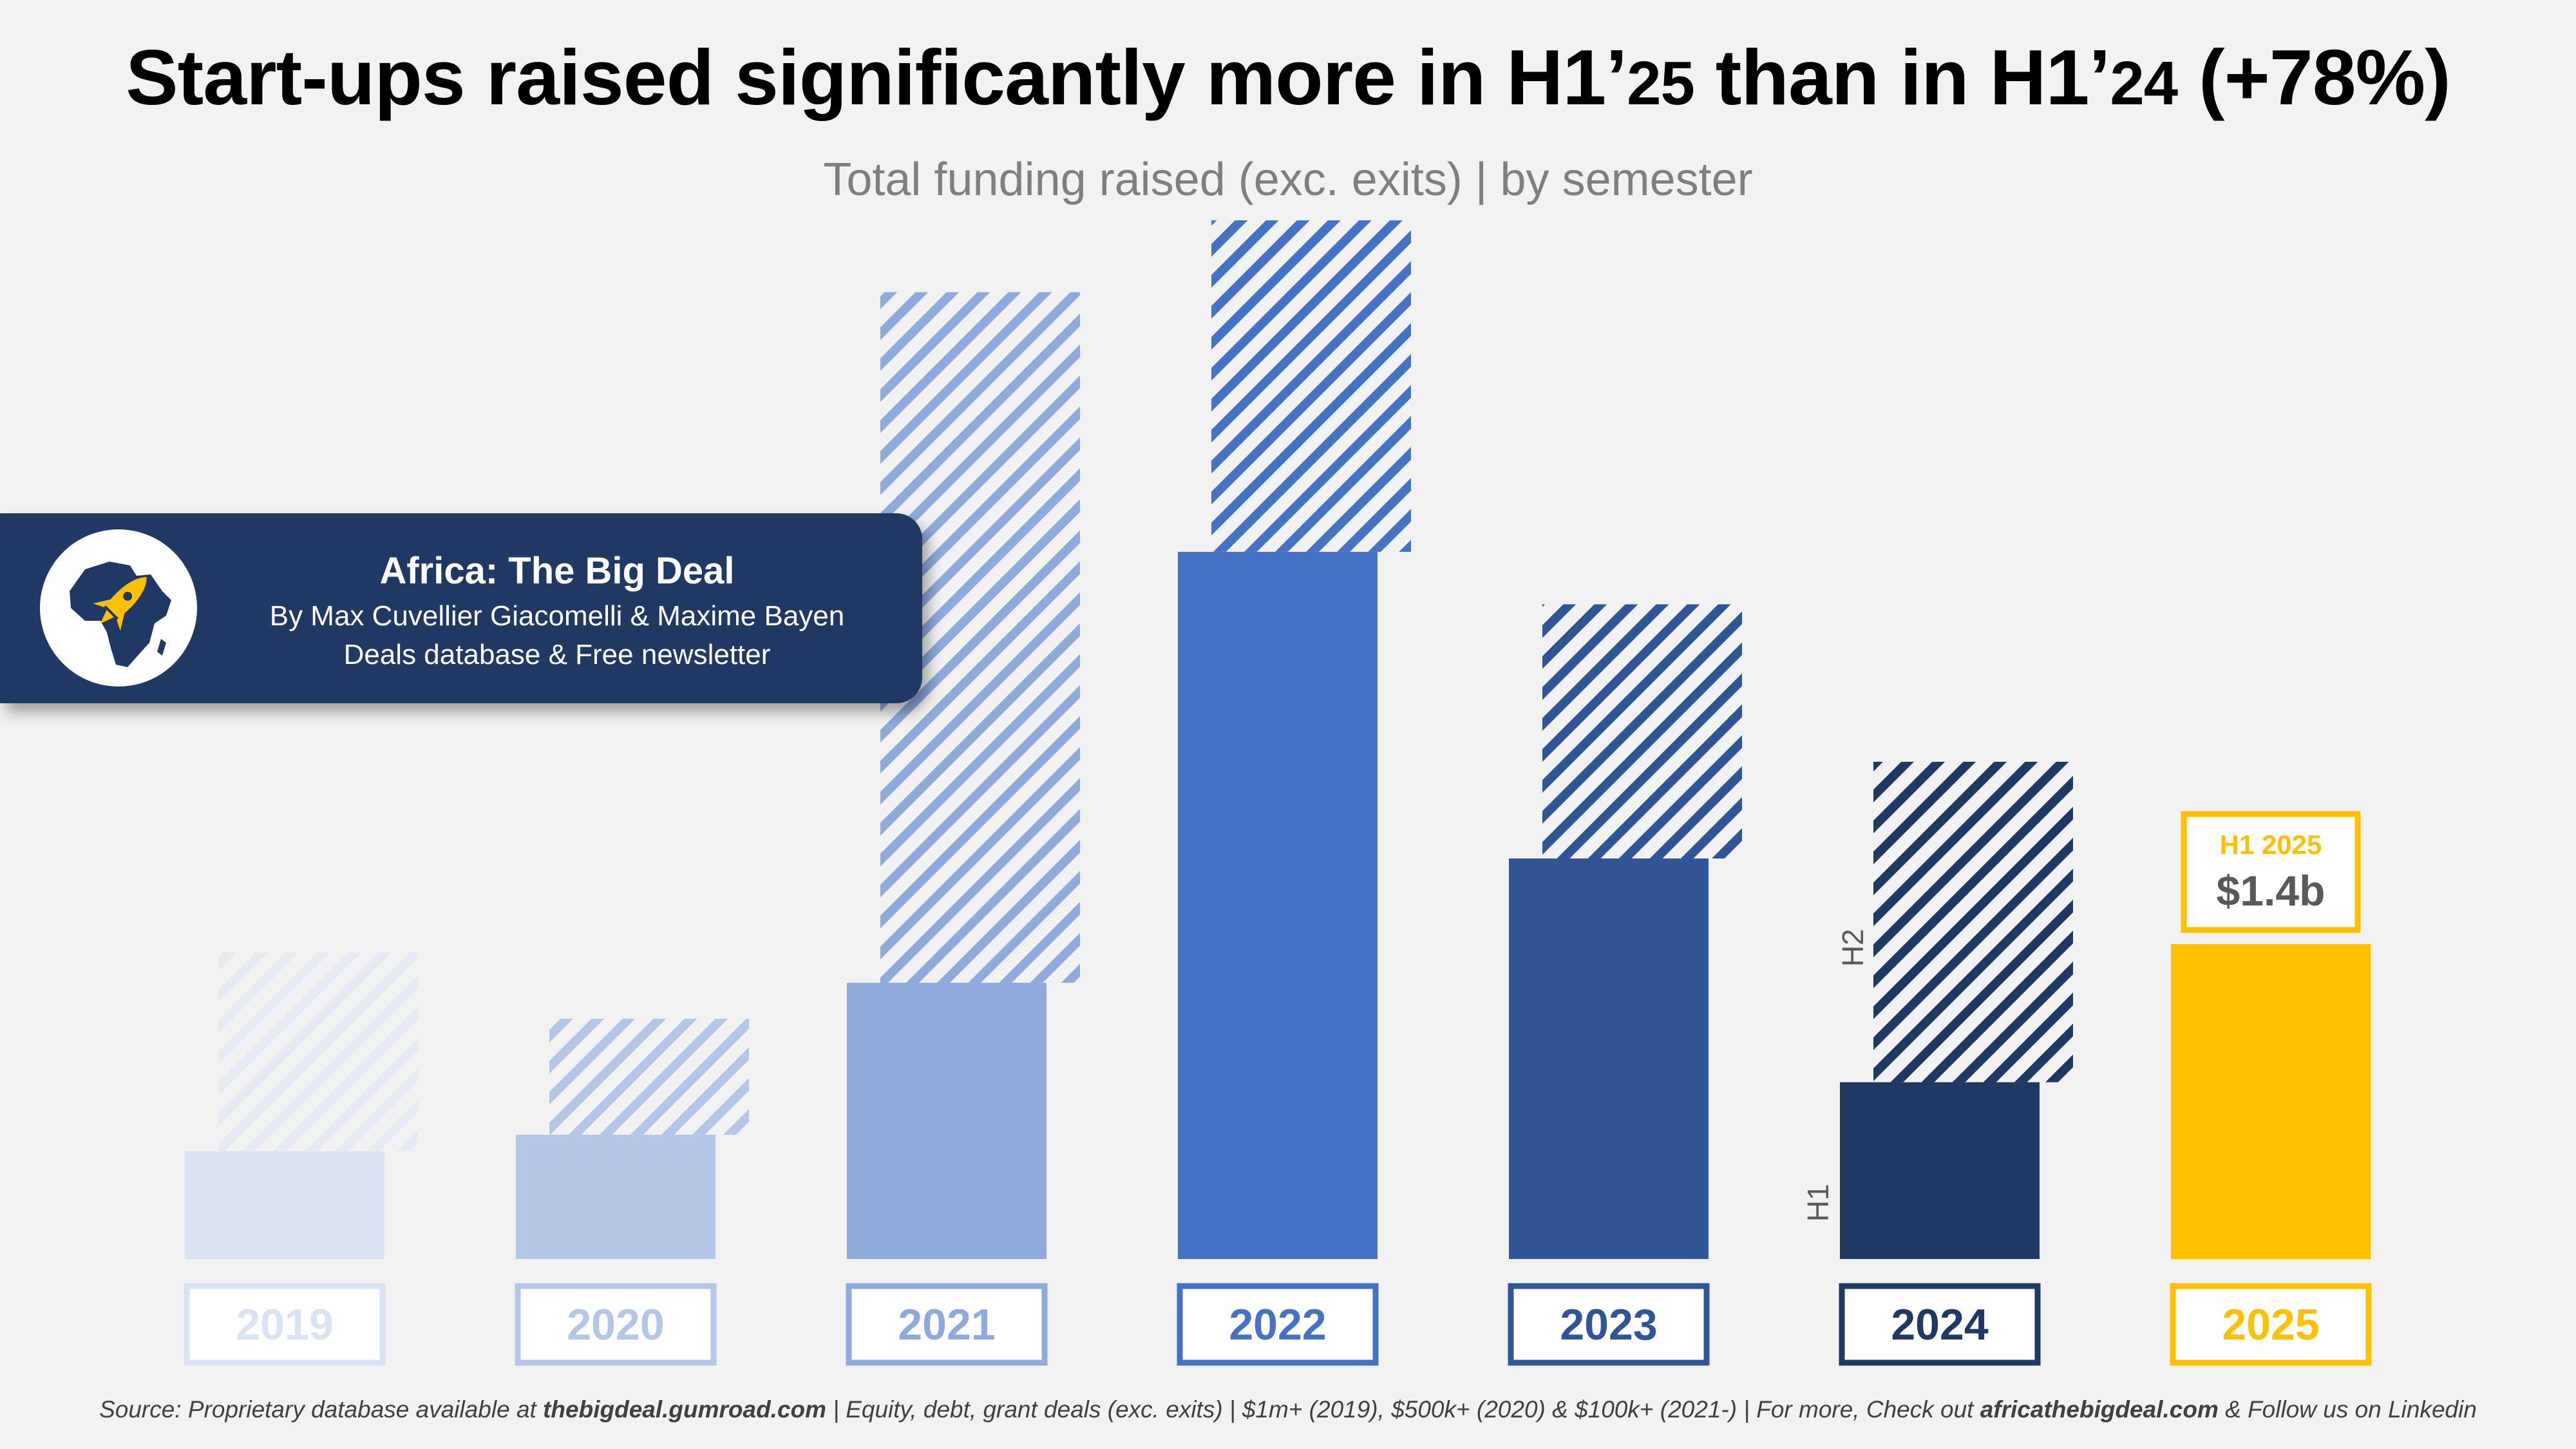  I want to click on year-label: 2019, so click(285, 1324).